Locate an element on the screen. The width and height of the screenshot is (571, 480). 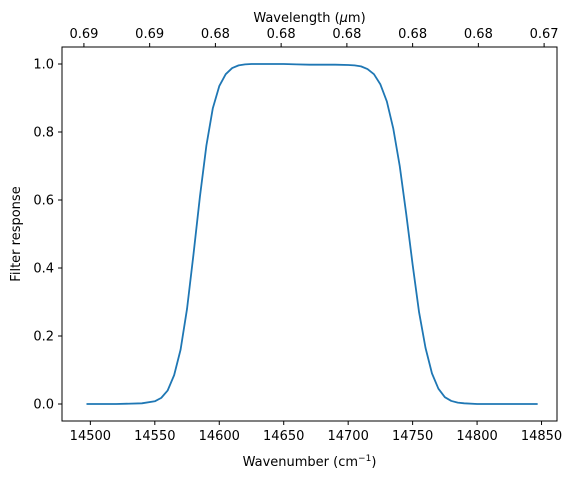
x-tick-label: 14750 is located at coordinates (412, 436).